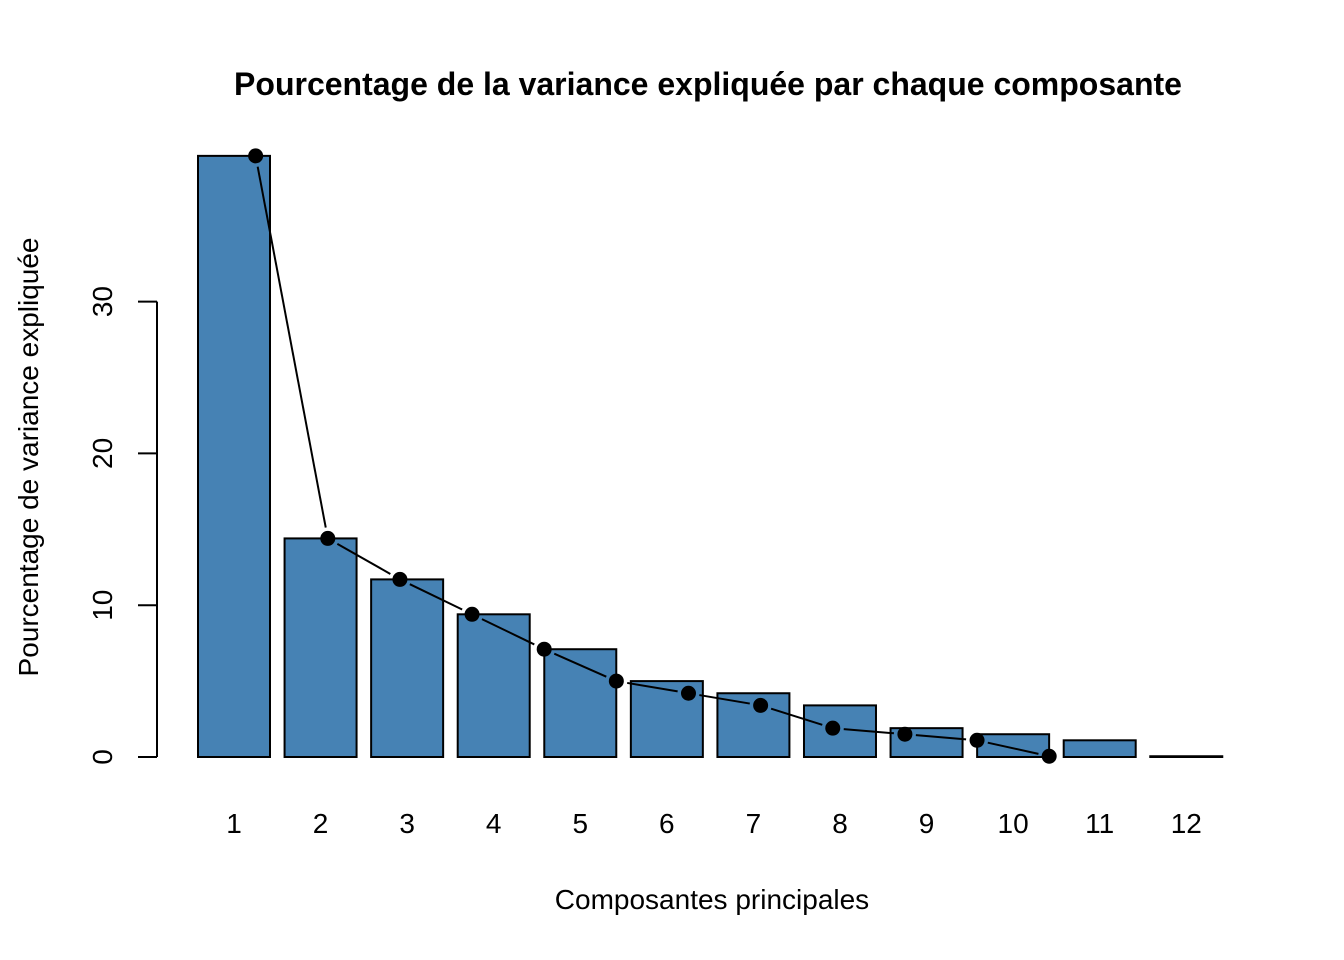 The height and width of the screenshot is (960, 1344). Describe the element at coordinates (580, 823) in the screenshot. I see `x-tick-label: 5` at that location.